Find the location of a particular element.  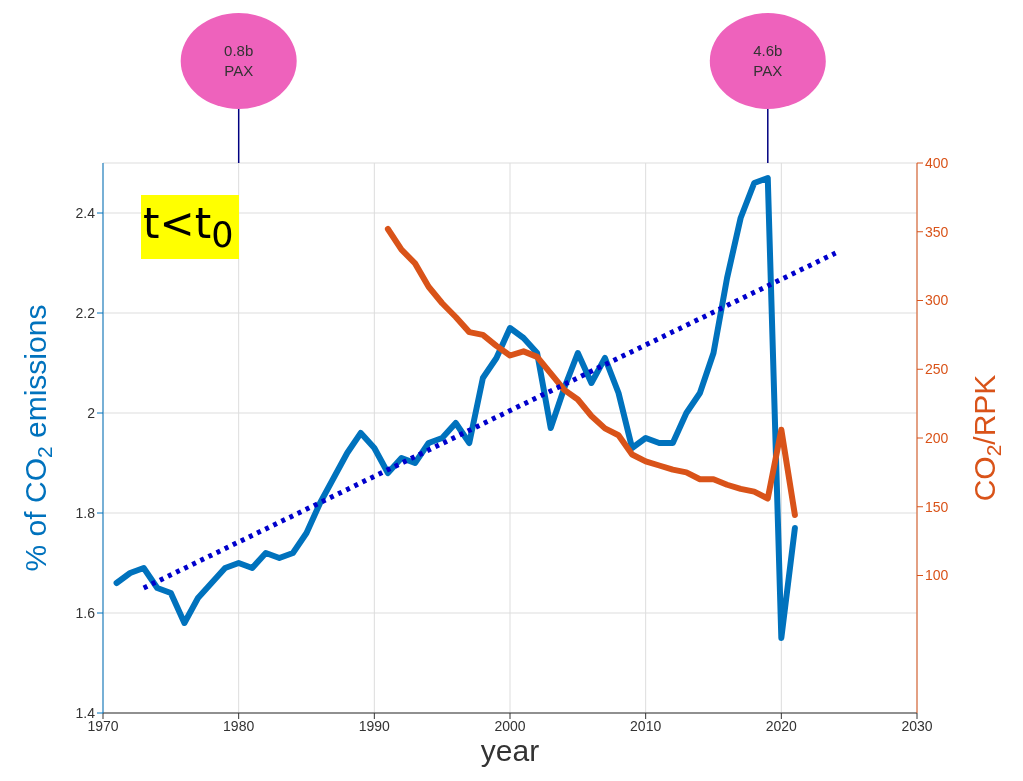

x-tick-label: 2020 is located at coordinates (781, 725).